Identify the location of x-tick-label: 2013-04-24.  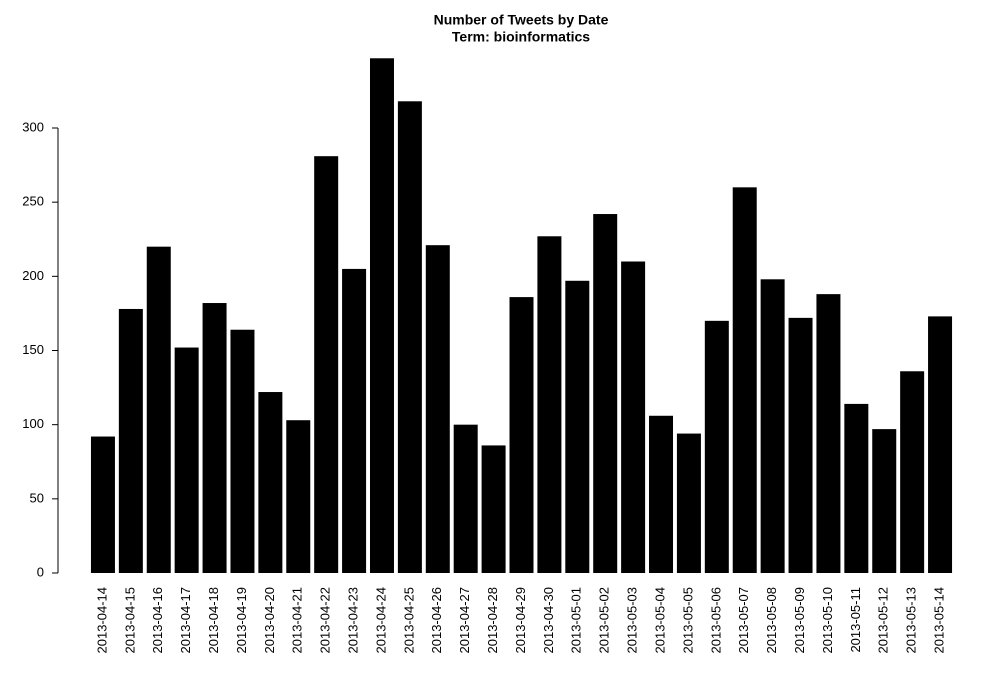
(380, 620).